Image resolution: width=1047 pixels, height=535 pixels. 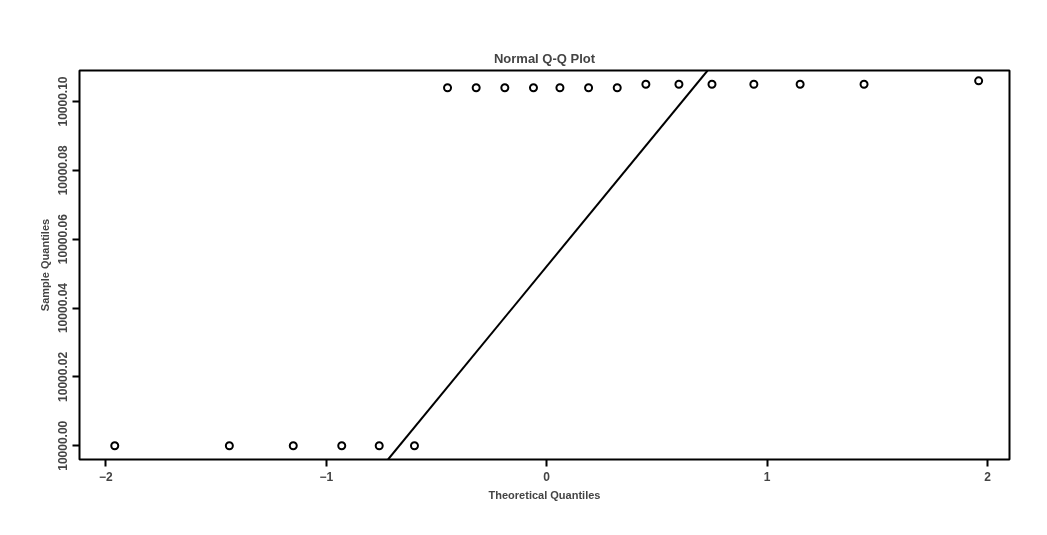 What do you see at coordinates (63, 308) in the screenshot?
I see `y-tick-label: 10000.04` at bounding box center [63, 308].